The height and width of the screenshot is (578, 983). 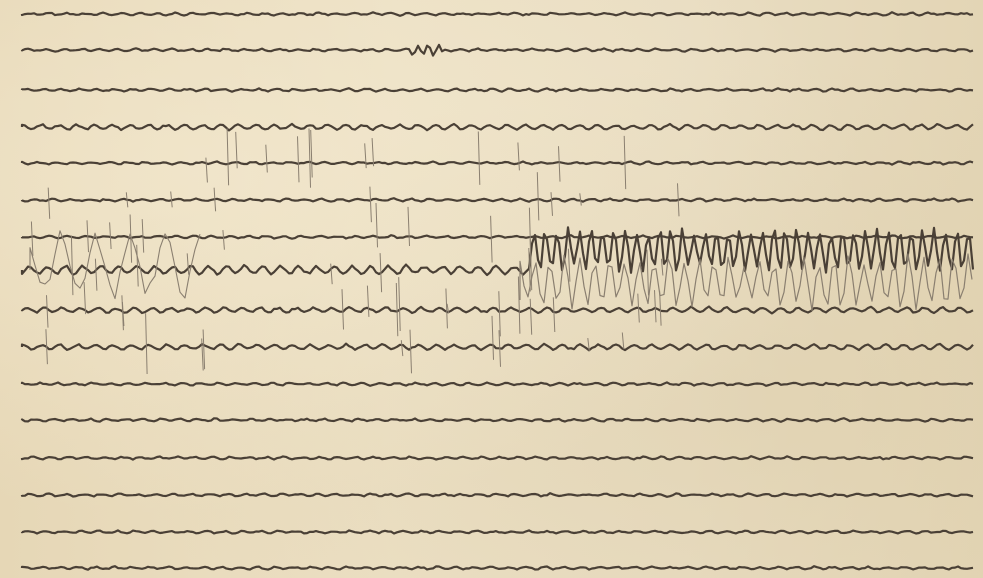 What do you see at coordinates (746, 282) in the screenshot?
I see `eeg-burst-overlay` at bounding box center [746, 282].